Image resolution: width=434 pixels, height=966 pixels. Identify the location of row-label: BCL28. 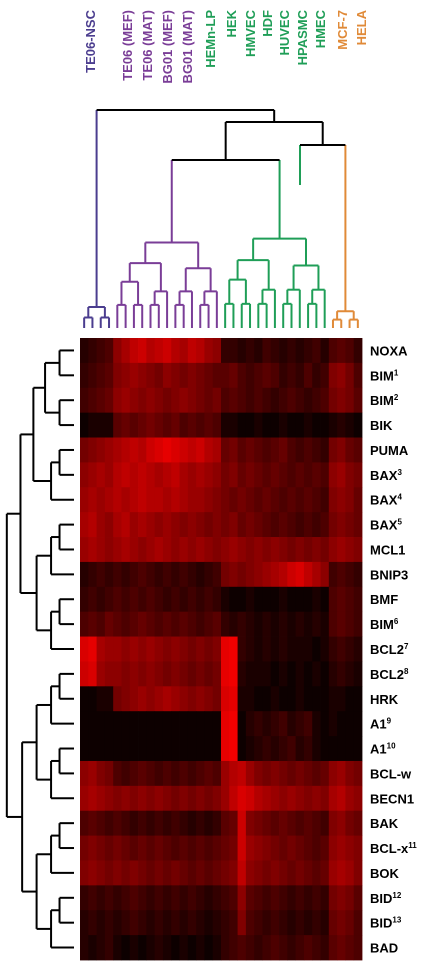
(389, 674).